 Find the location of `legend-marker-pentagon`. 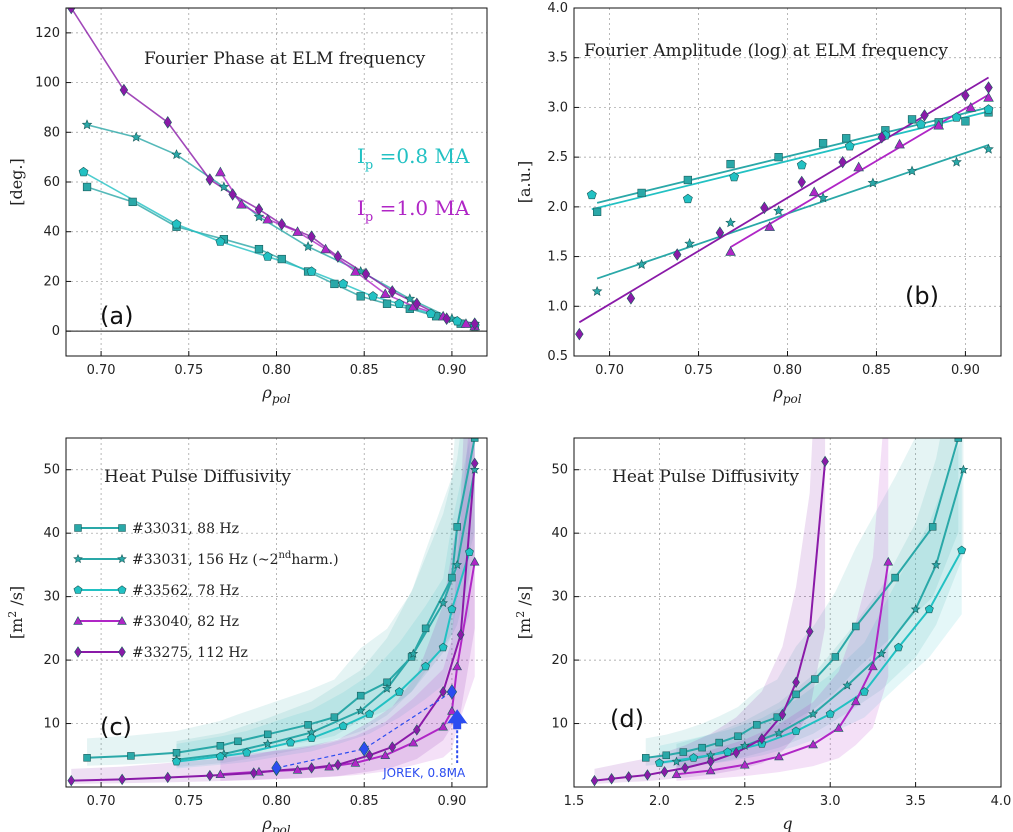

legend-marker-pentagon is located at coordinates (122, 589).